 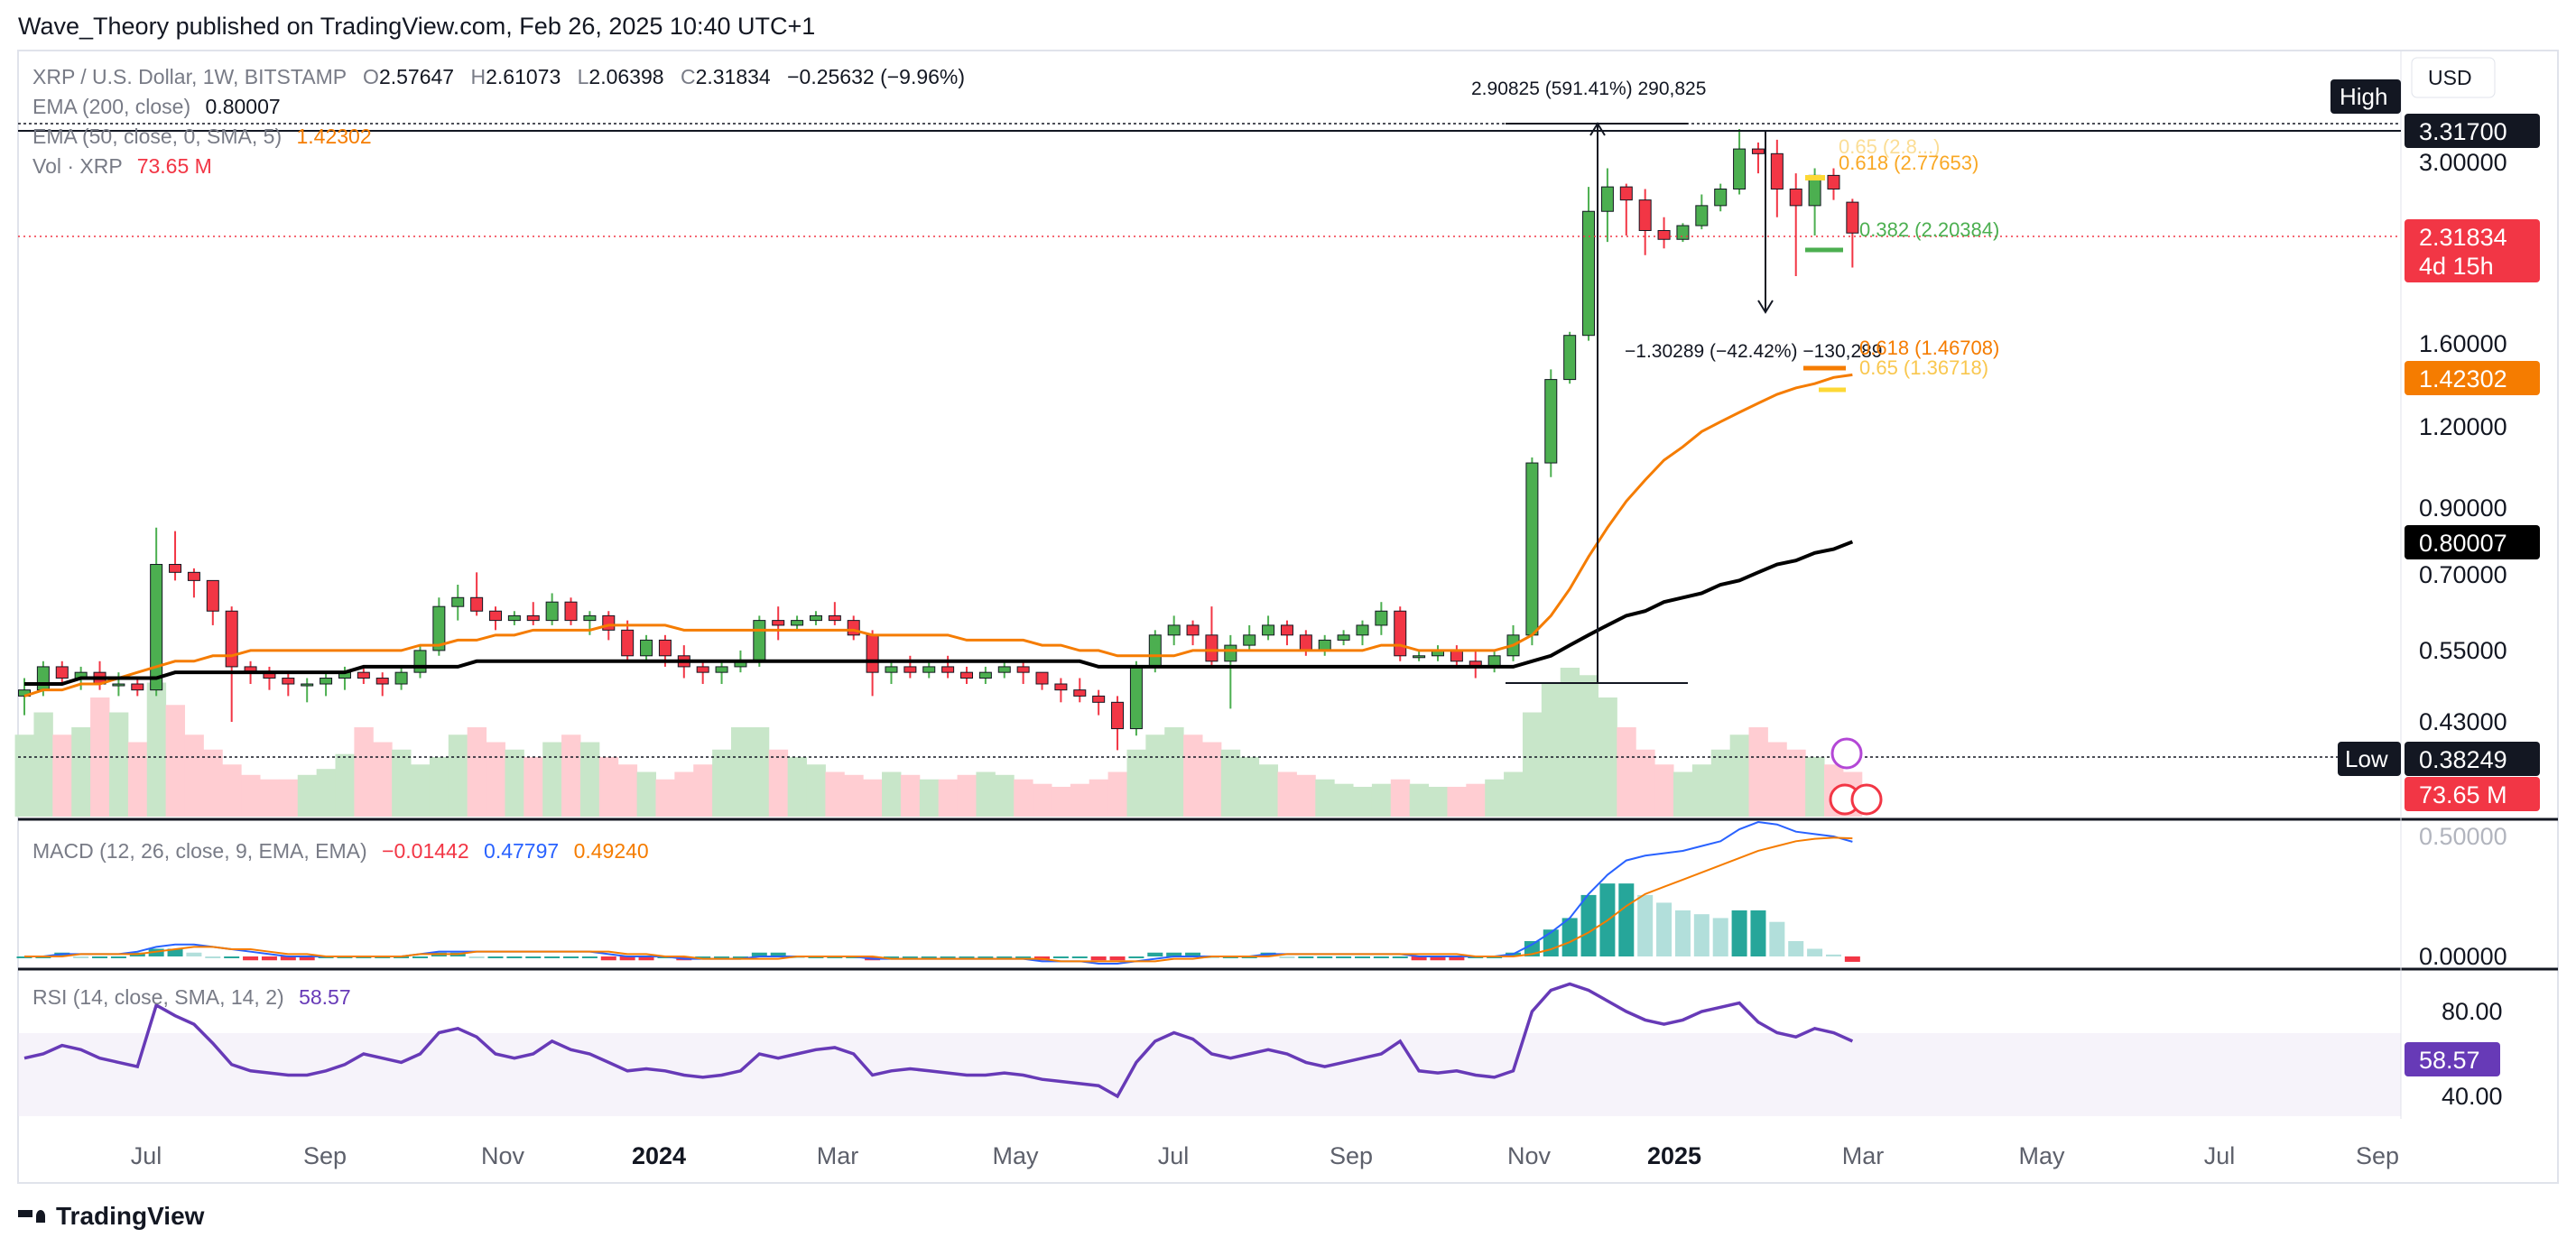 I want to click on legend-close: 2.31834, so click(x=733, y=76).